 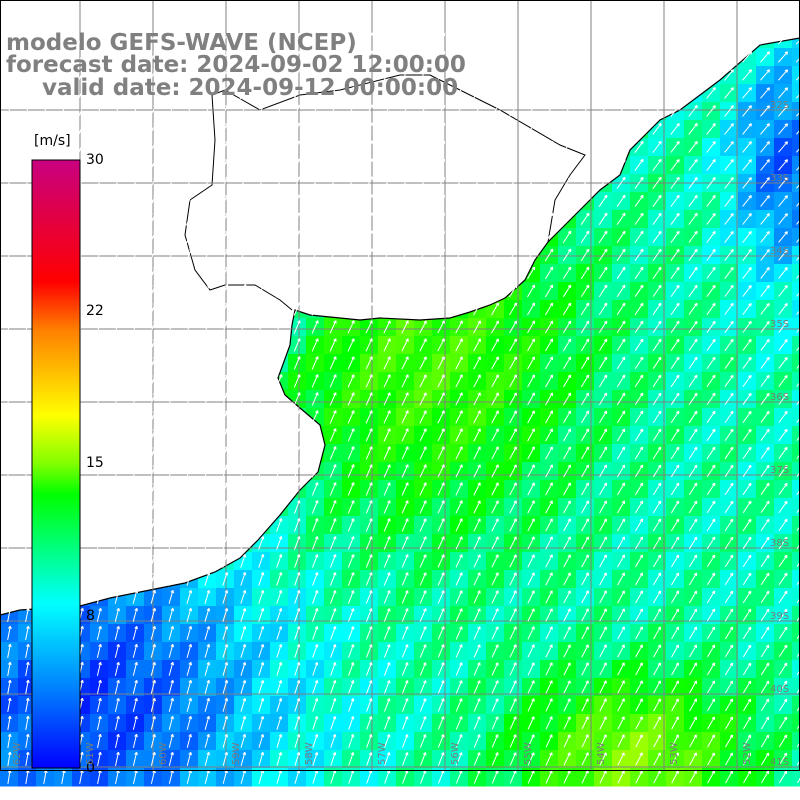 What do you see at coordinates (163, 753) in the screenshot?
I see `lon-label: 60W` at bounding box center [163, 753].